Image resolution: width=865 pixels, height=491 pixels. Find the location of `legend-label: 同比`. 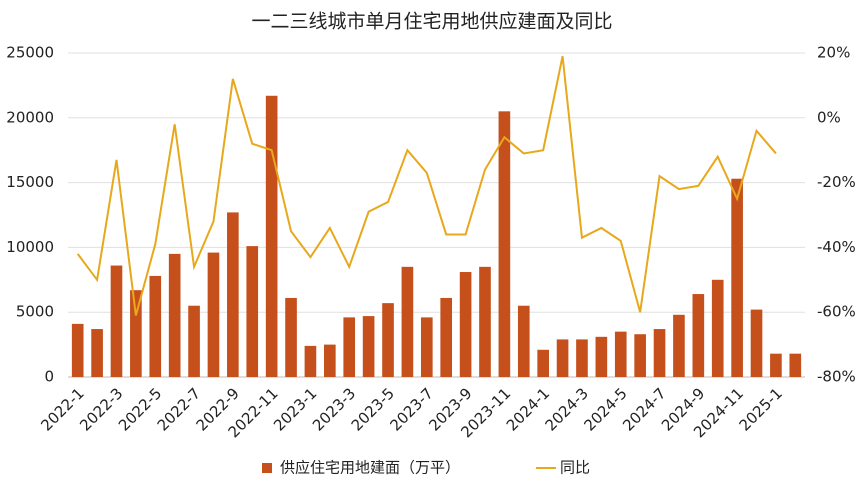

legend-label: 同比 is located at coordinates (575, 468).